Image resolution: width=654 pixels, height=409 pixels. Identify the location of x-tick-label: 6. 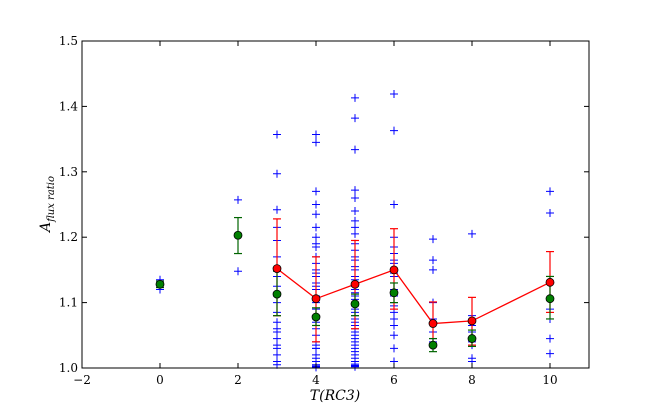
(394, 380).